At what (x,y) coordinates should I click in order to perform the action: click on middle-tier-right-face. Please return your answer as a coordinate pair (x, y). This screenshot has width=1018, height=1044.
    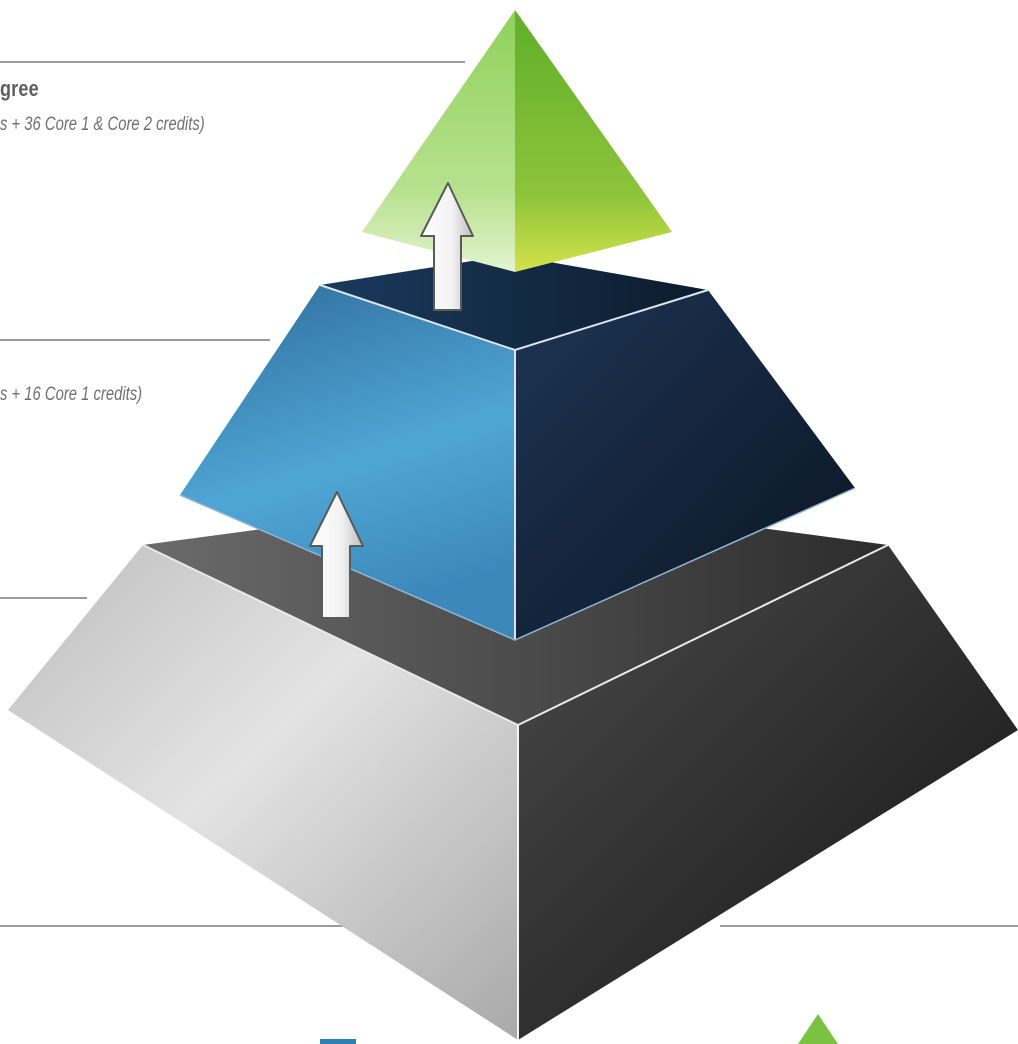
    Looking at the image, I should click on (685, 465).